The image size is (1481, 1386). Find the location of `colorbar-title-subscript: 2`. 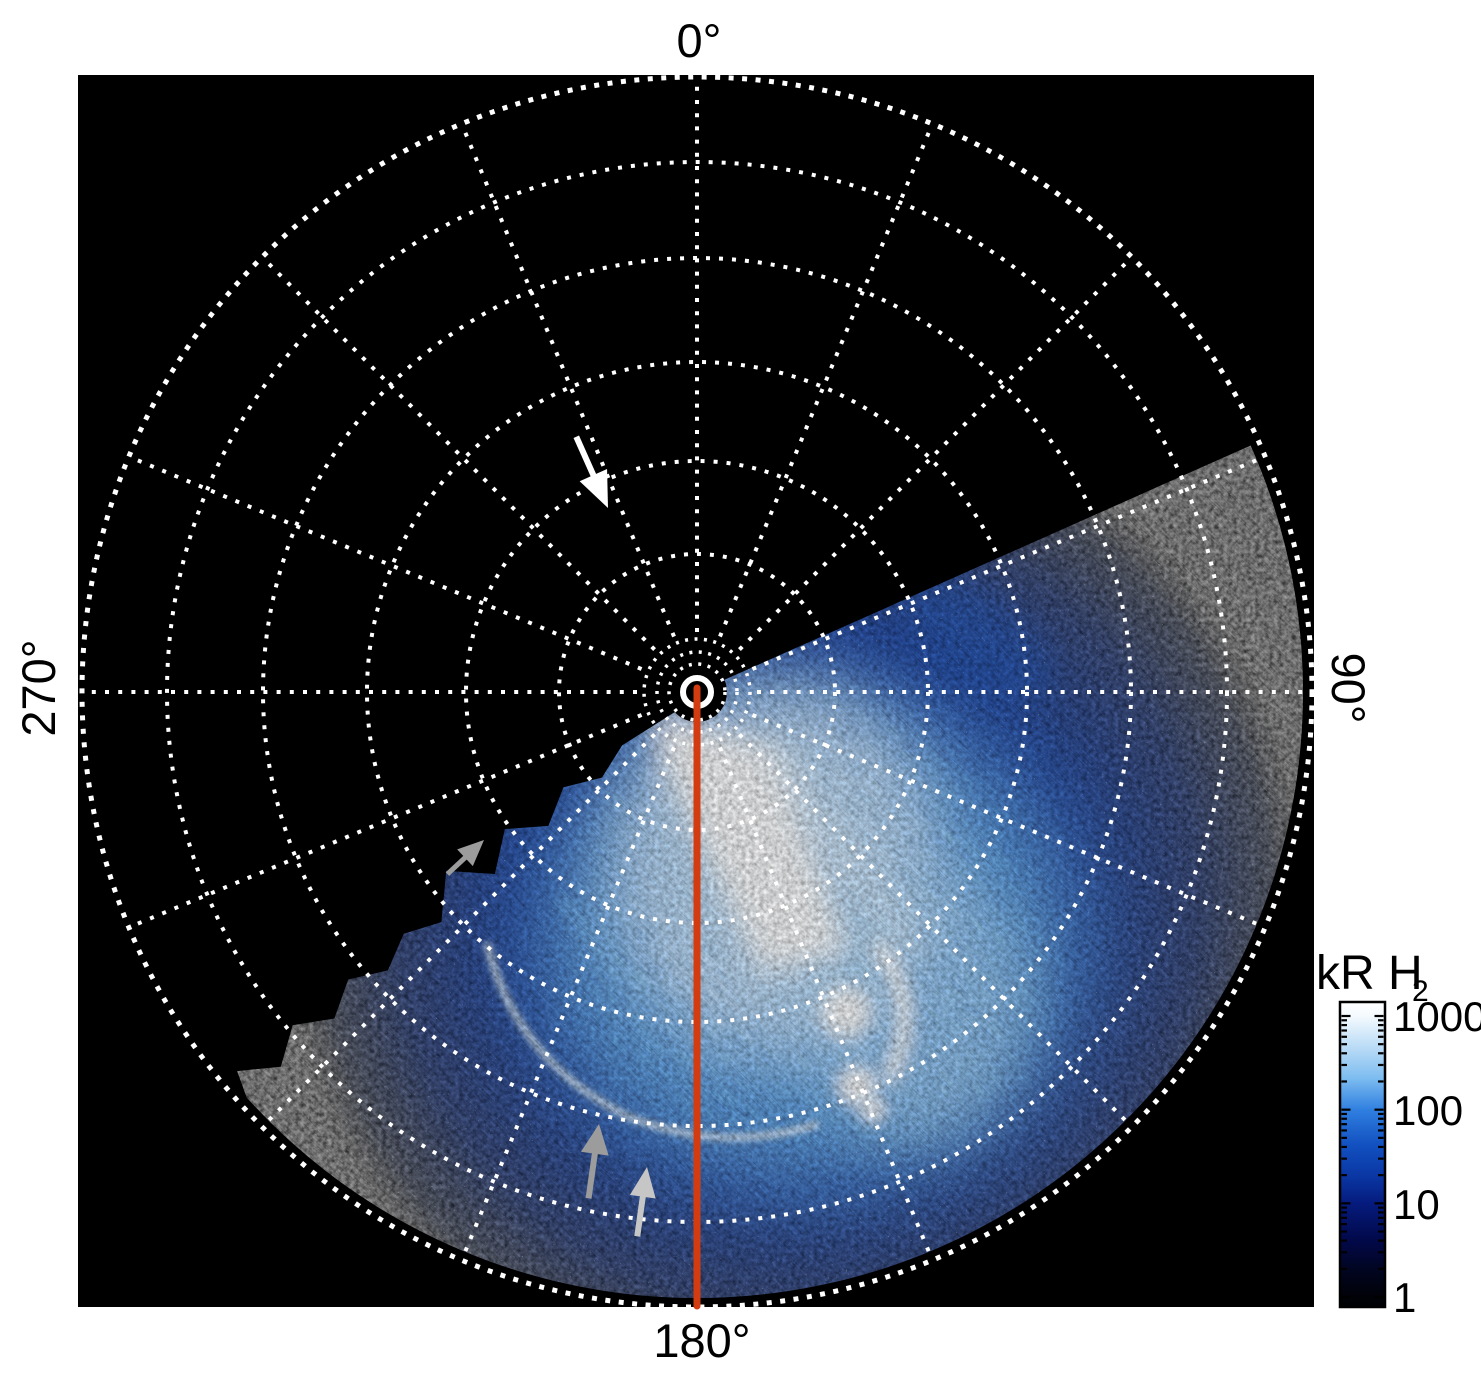

colorbar-title-subscript: 2 is located at coordinates (1420, 991).